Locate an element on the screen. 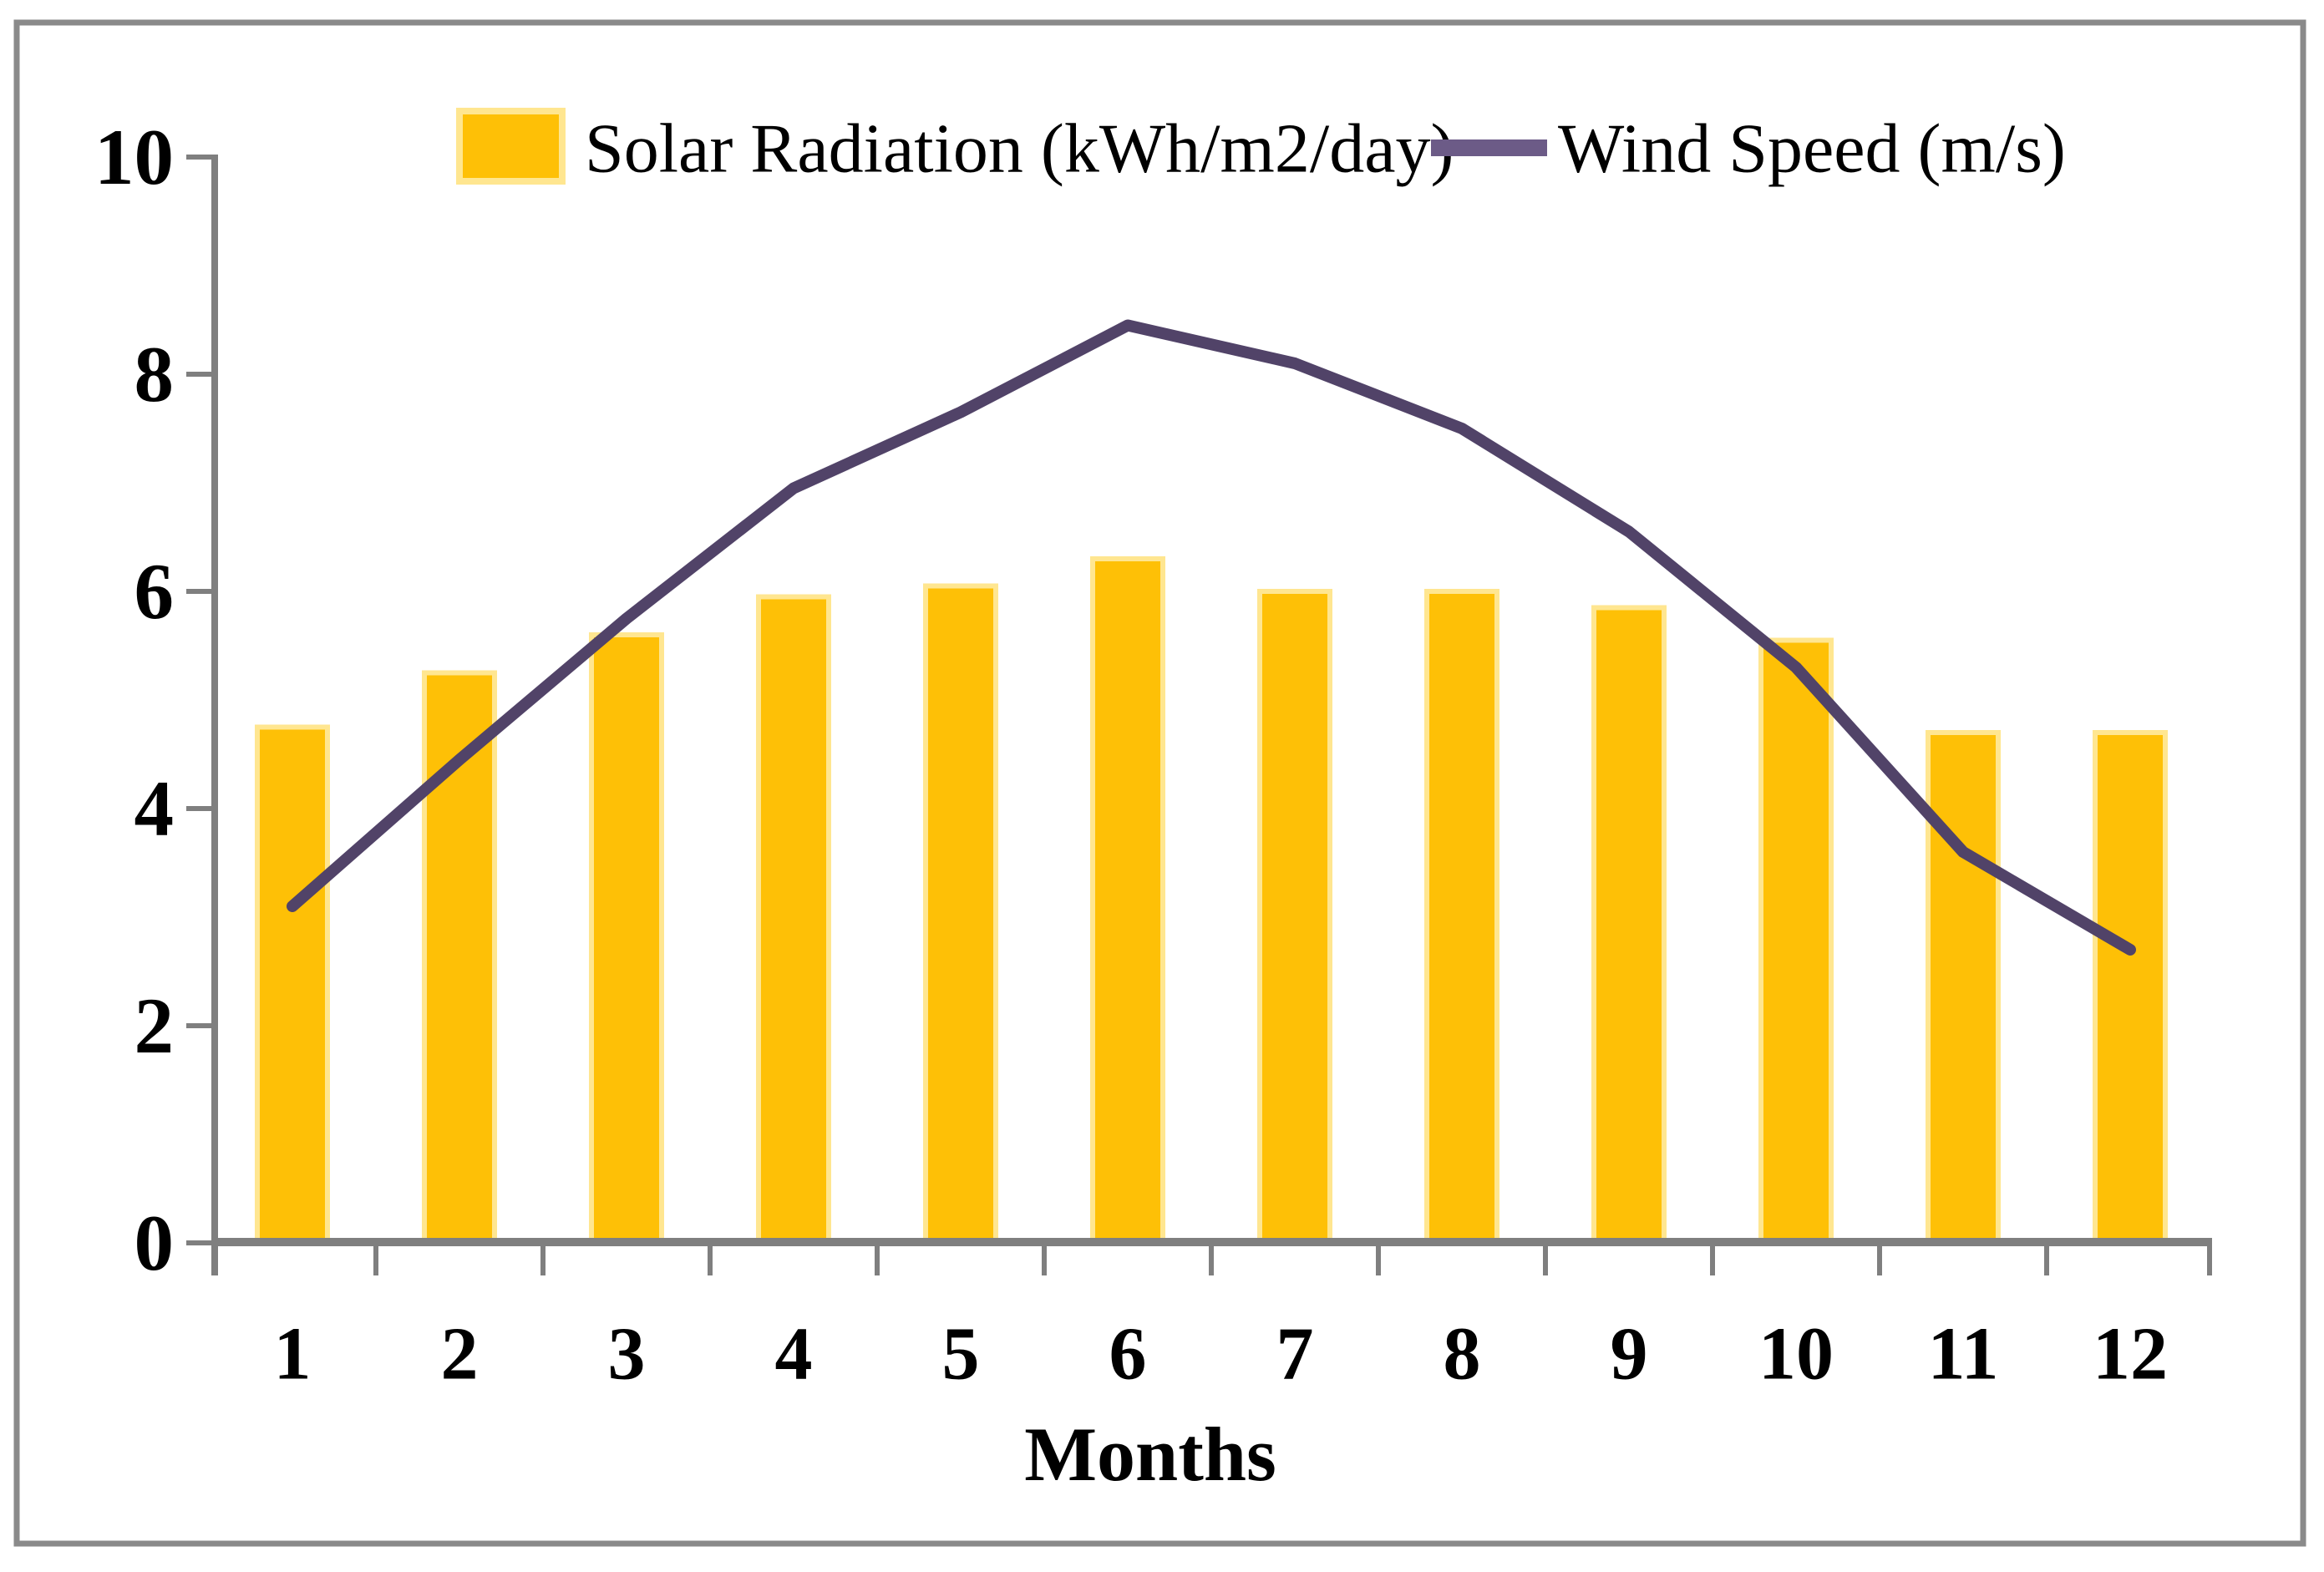 Image resolution: width=2324 pixels, height=1572 pixels. x-axis-month-label: 6 is located at coordinates (1128, 1354).